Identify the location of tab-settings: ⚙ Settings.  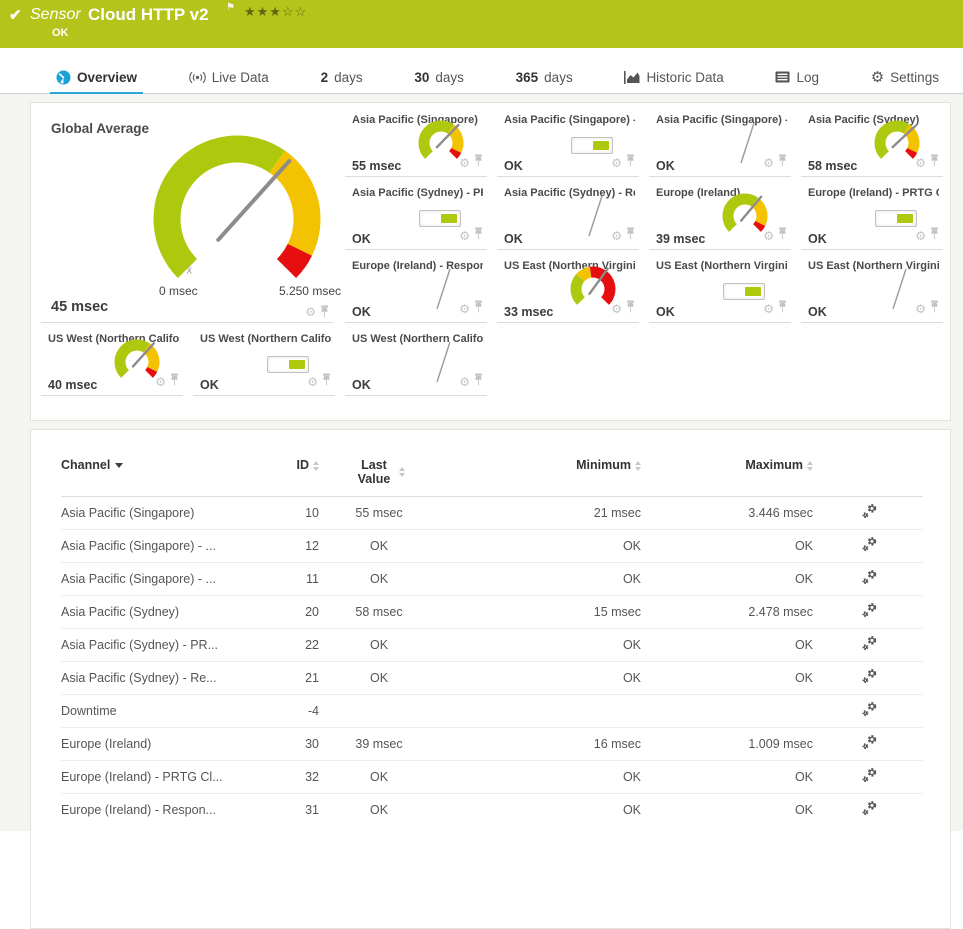
(905, 77).